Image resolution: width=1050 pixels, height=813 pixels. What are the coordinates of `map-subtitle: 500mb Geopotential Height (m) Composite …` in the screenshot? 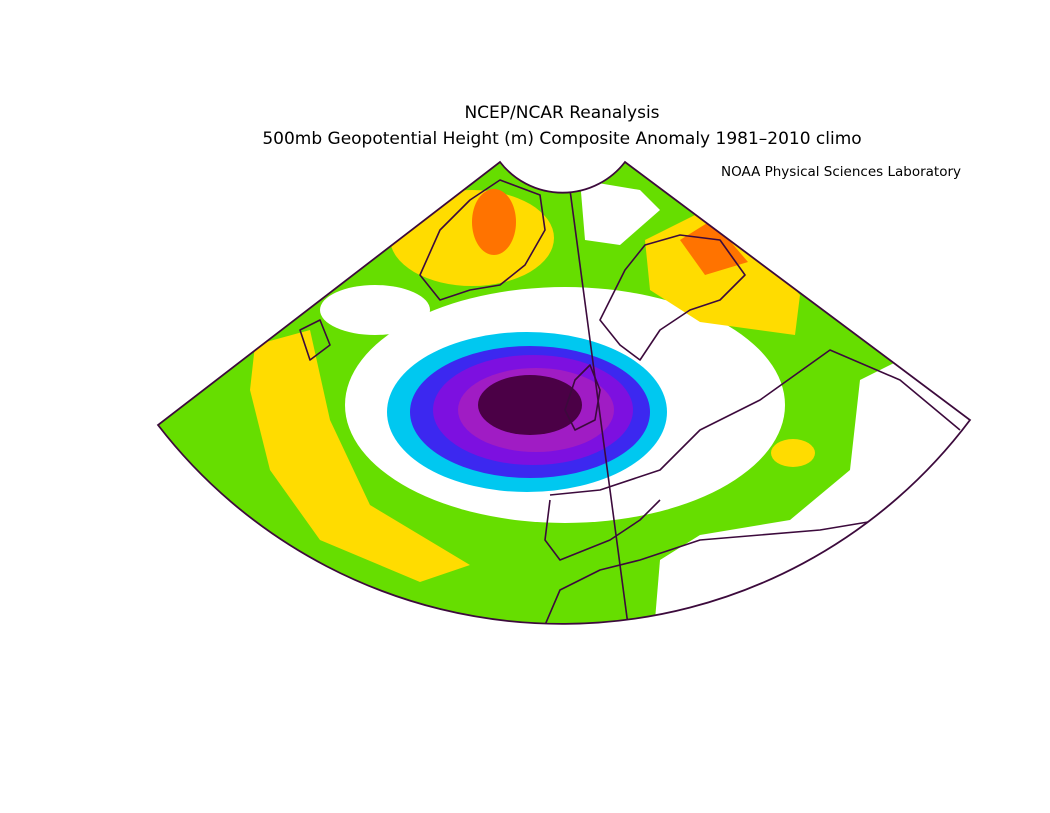 It's located at (561, 139).